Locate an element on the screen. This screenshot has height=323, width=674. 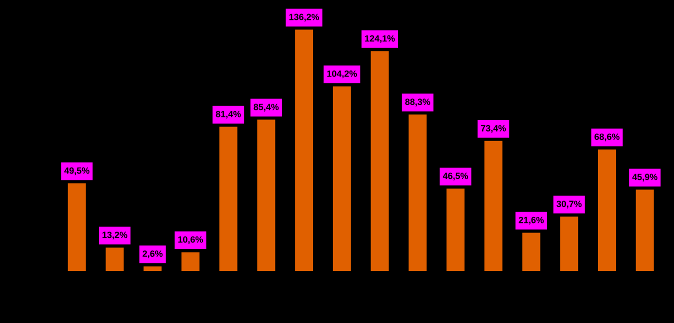
data-label: 68,6% is located at coordinates (607, 138).